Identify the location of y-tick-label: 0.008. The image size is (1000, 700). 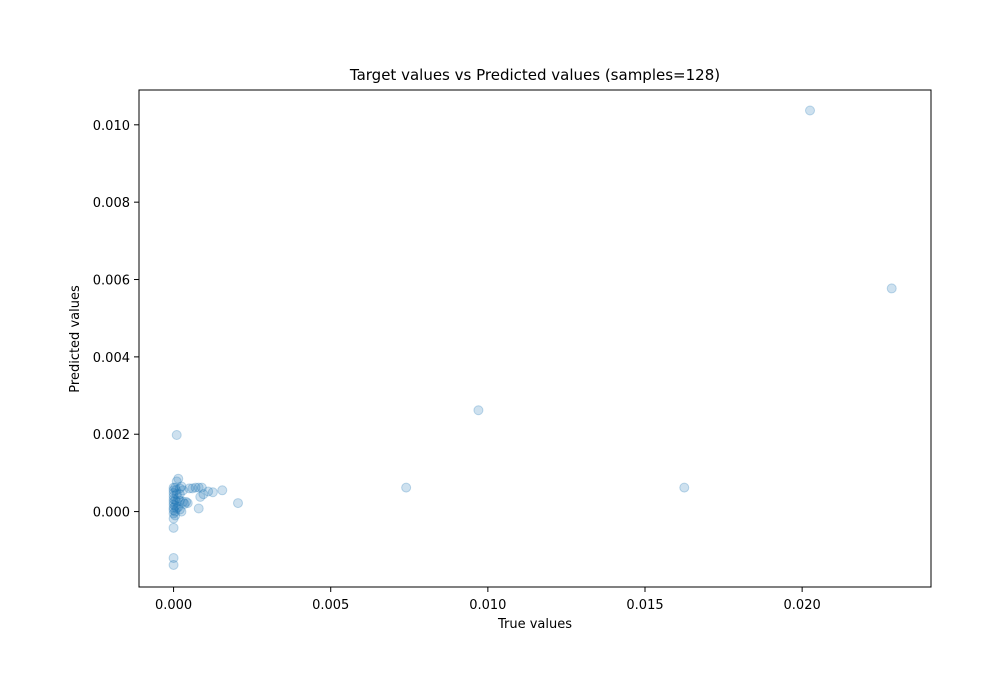
(111, 203).